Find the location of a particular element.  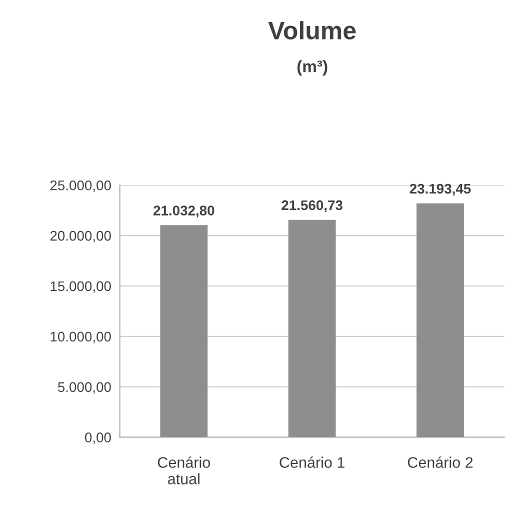

y-tick-label: 20.000,00 is located at coordinates (80, 236).